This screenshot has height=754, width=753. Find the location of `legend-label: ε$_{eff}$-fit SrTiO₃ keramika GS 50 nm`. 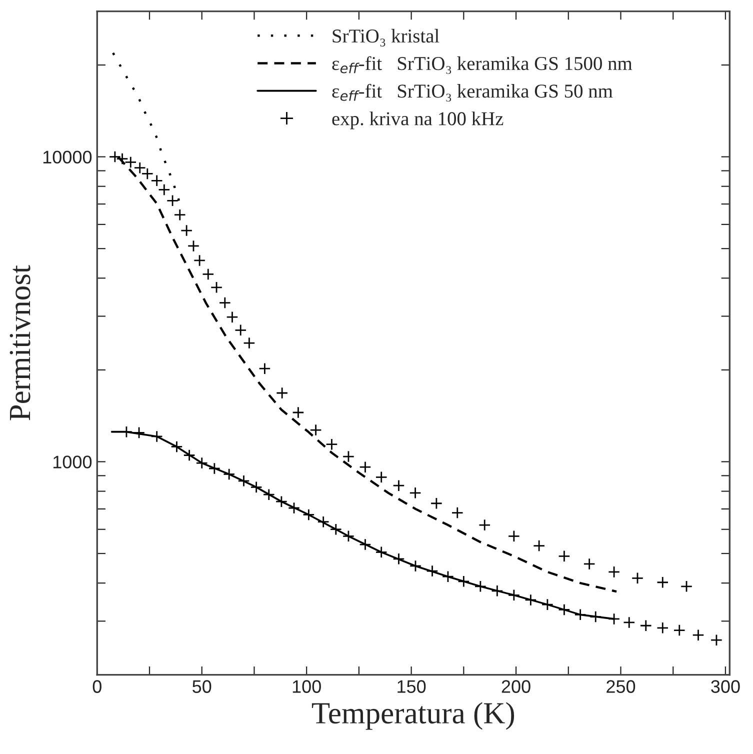

legend-label: ε$_{eff}$-fit SrTiO₃ keramika GS 50 nm is located at coordinates (472, 93).